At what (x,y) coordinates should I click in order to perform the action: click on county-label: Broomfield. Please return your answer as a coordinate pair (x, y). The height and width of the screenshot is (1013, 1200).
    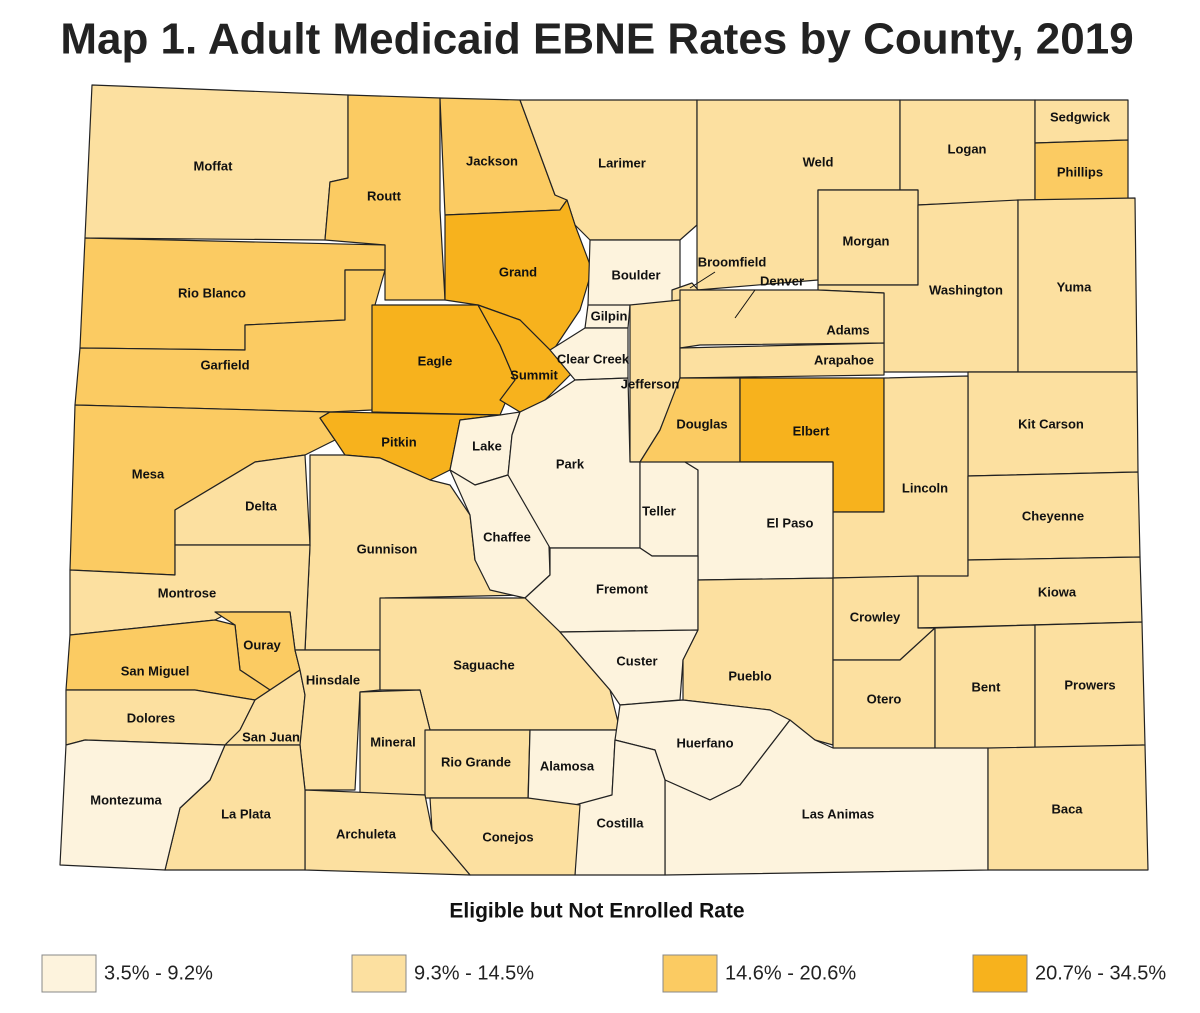
    Looking at the image, I should click on (732, 261).